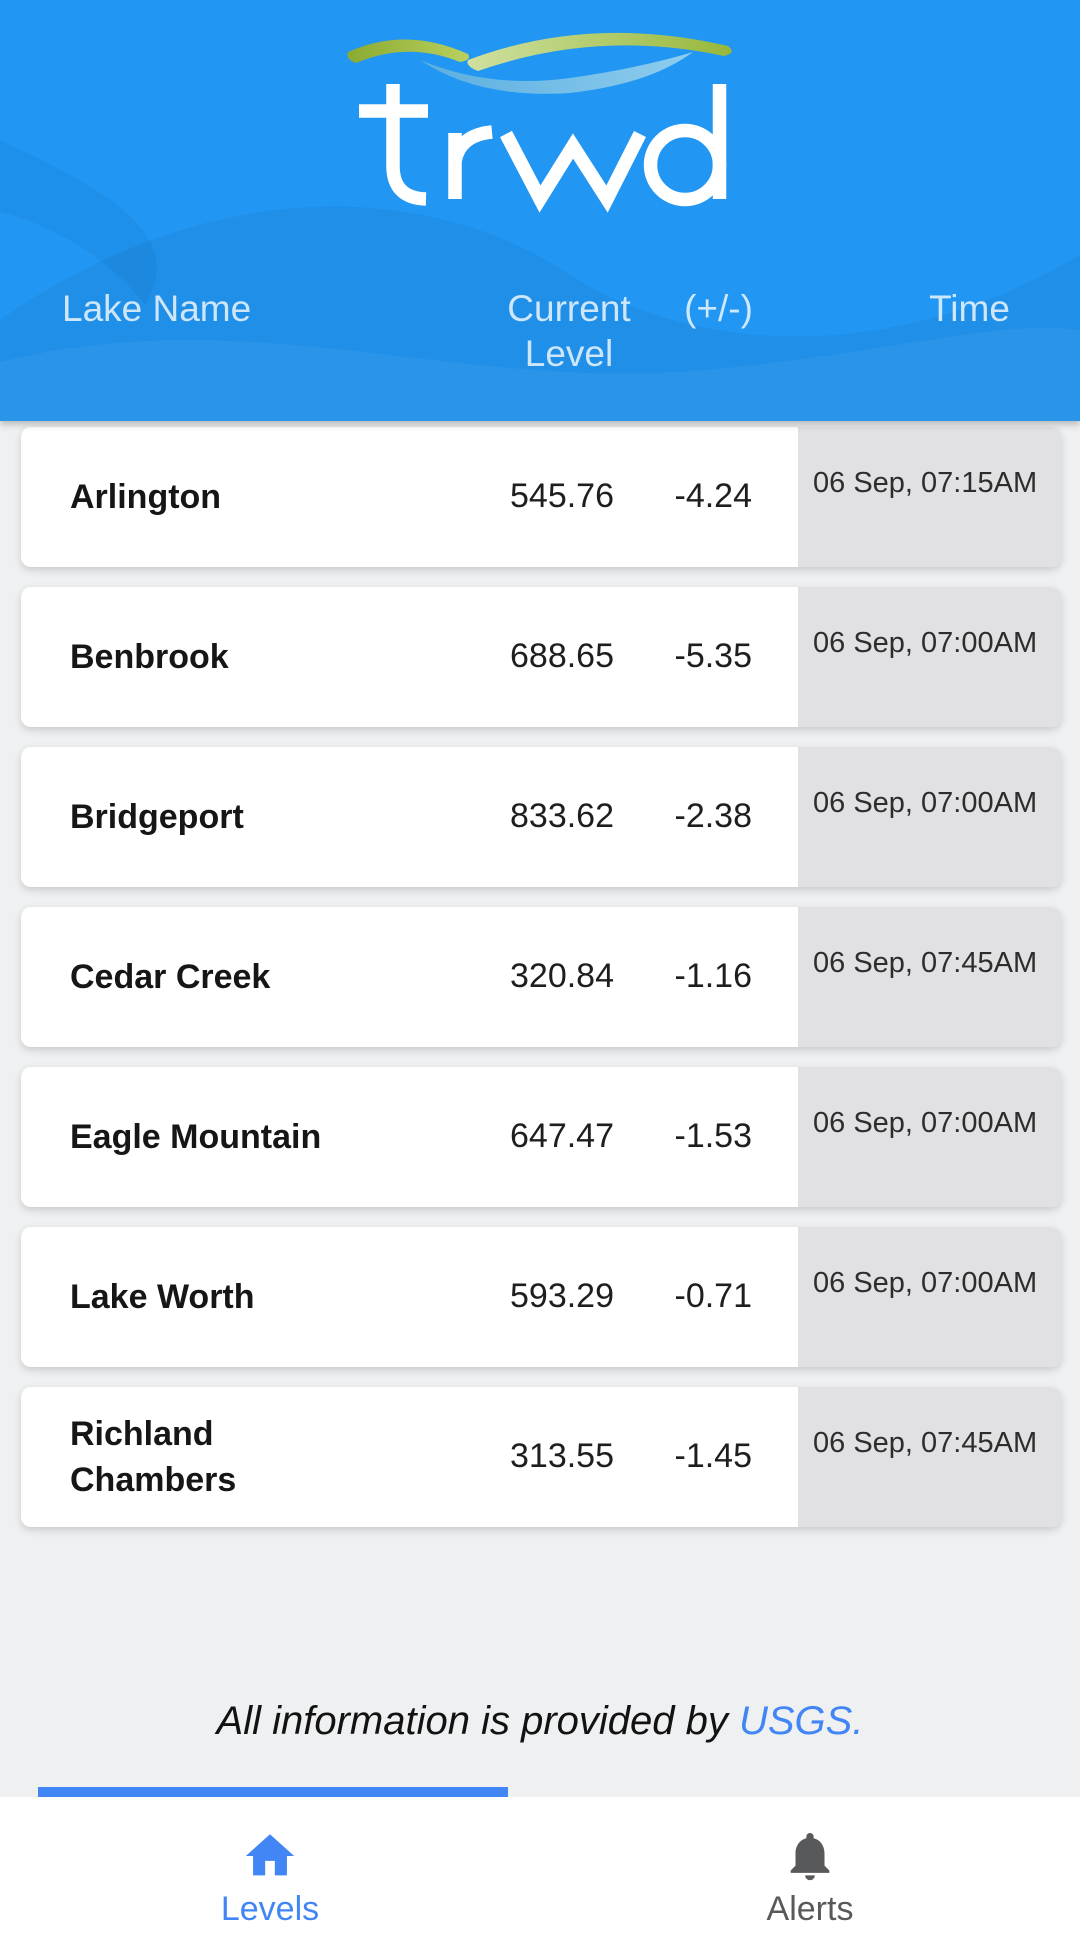 Image resolution: width=1080 pixels, height=1940 pixels. I want to click on lake-level: 545.76, so click(562, 496).